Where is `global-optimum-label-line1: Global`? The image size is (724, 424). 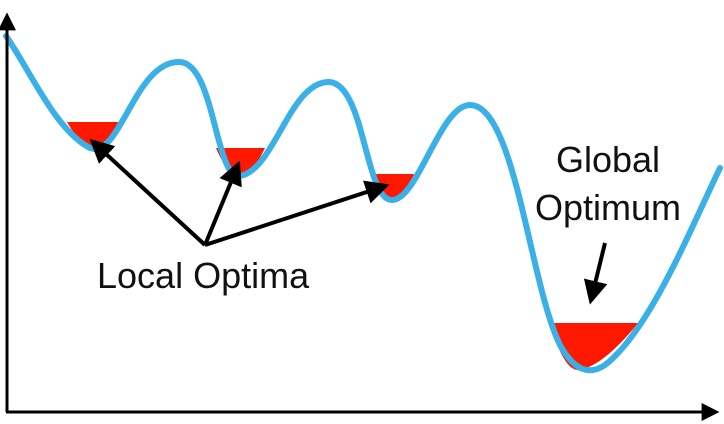 global-optimum-label-line1: Global is located at coordinates (608, 159).